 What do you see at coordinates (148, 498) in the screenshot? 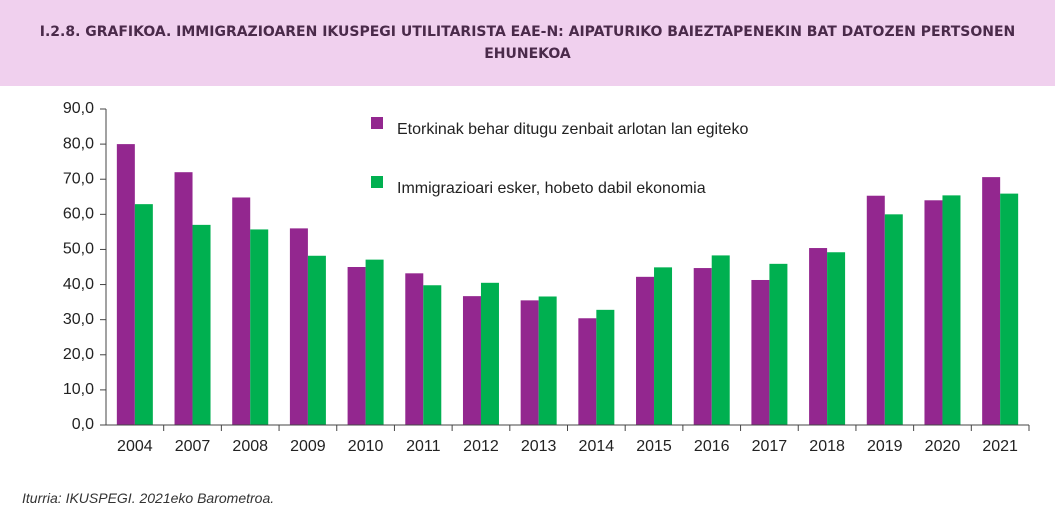
I see `source-note: Iturria: IKUSPEGI. 2021eko Barometroa.` at bounding box center [148, 498].